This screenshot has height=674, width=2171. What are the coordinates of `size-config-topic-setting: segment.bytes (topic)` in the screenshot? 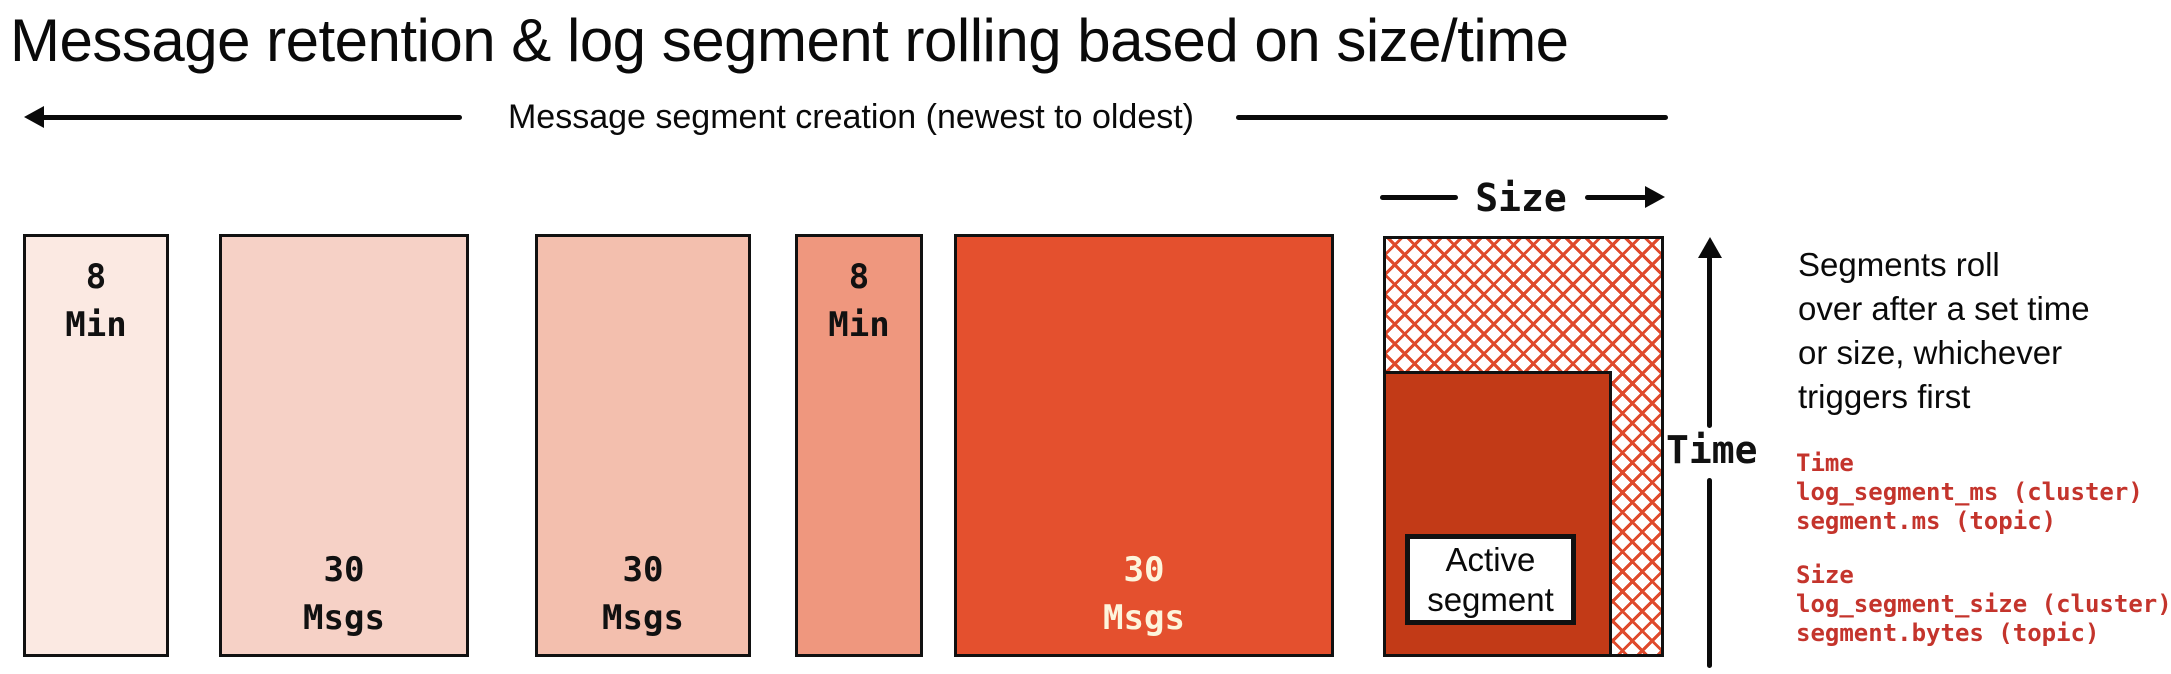 It's located at (1948, 633).